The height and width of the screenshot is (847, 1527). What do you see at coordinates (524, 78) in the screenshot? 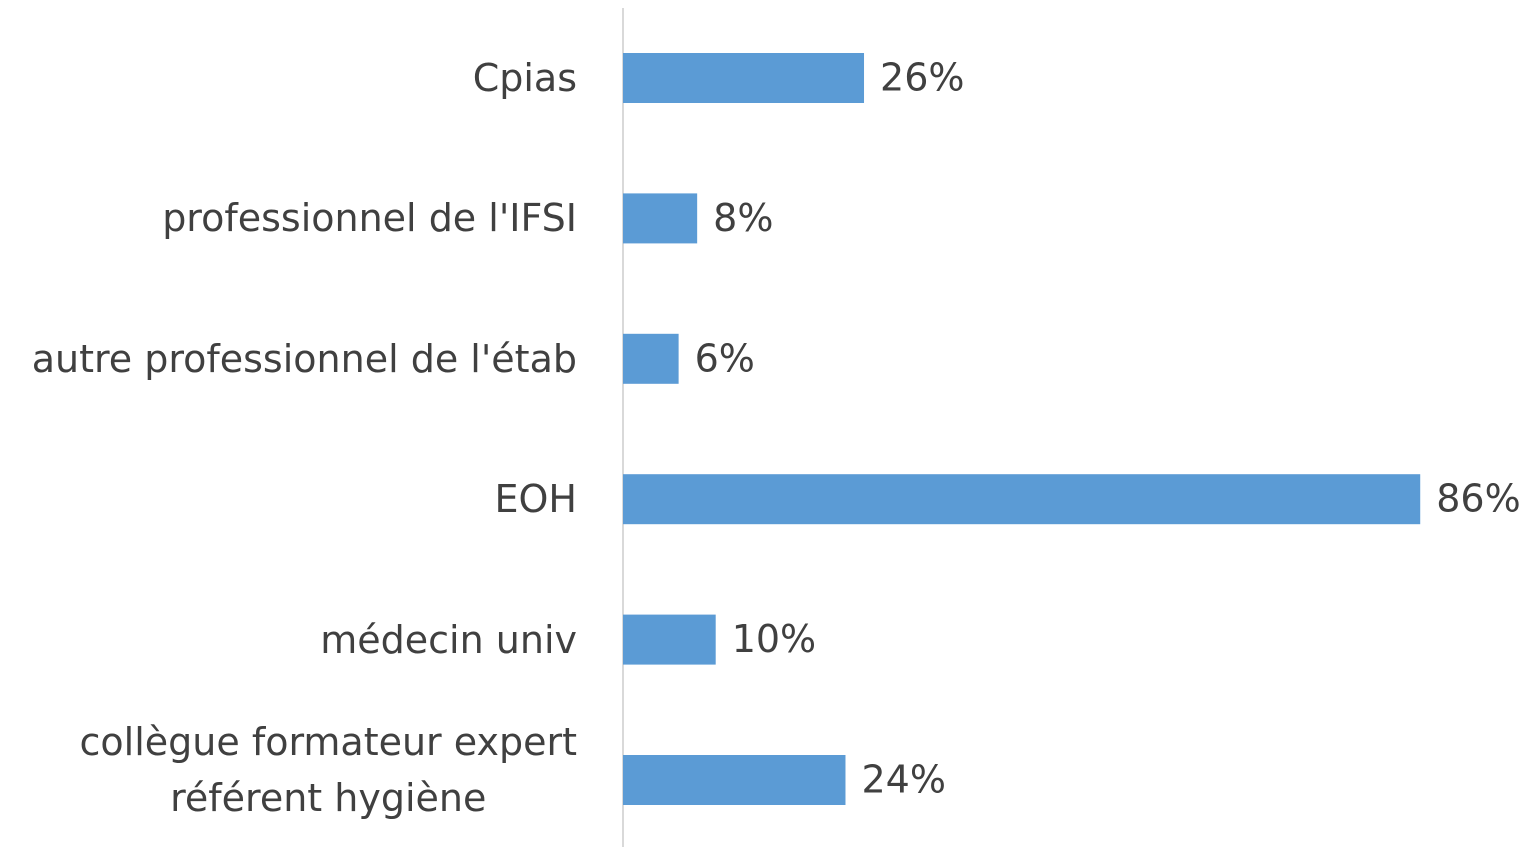
I see `category-label: Cpias` at bounding box center [524, 78].